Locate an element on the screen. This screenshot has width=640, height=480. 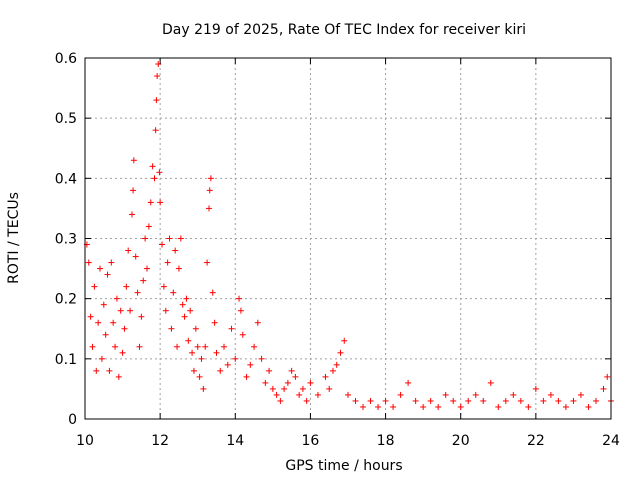
y-tick-label: 0 is located at coordinates (72, 420).